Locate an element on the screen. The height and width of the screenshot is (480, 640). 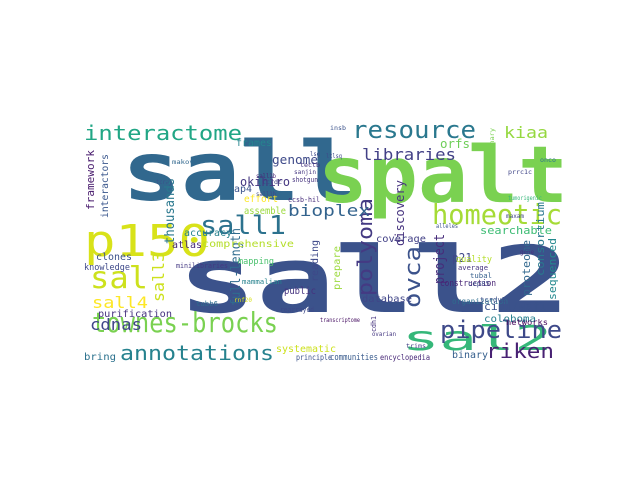
word: interactome is located at coordinates (163, 133).